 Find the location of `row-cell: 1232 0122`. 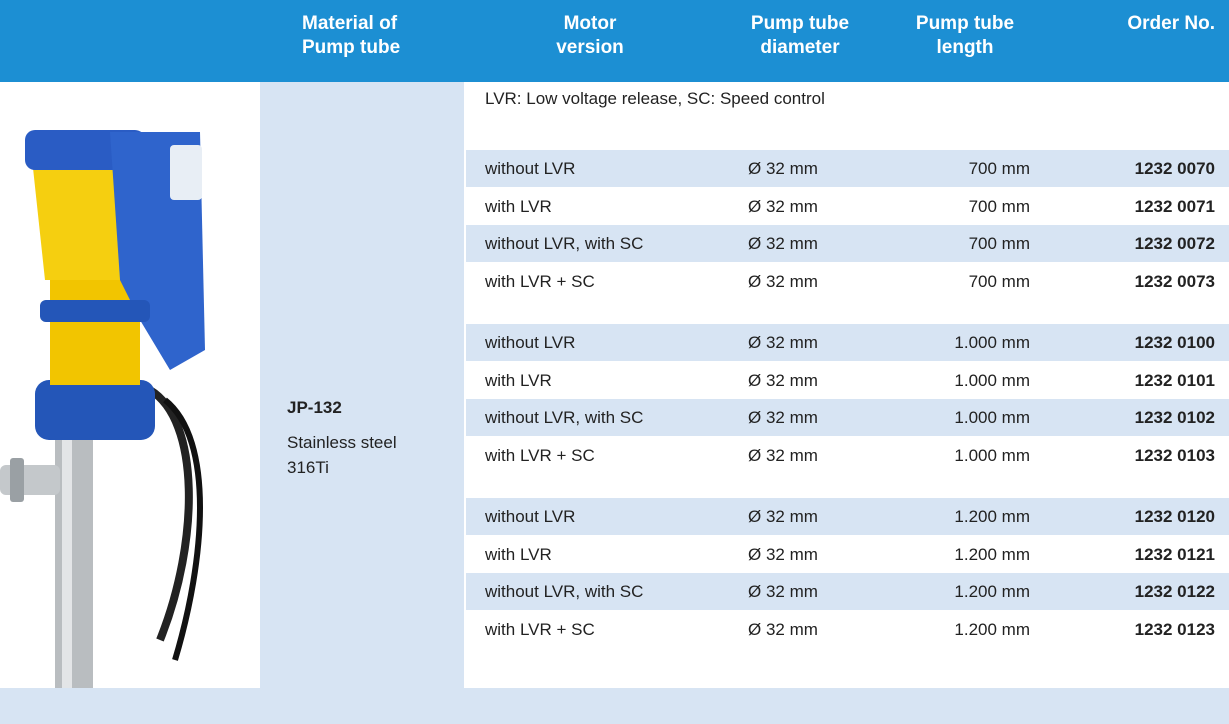

row-cell: 1232 0122 is located at coordinates (1174, 591).